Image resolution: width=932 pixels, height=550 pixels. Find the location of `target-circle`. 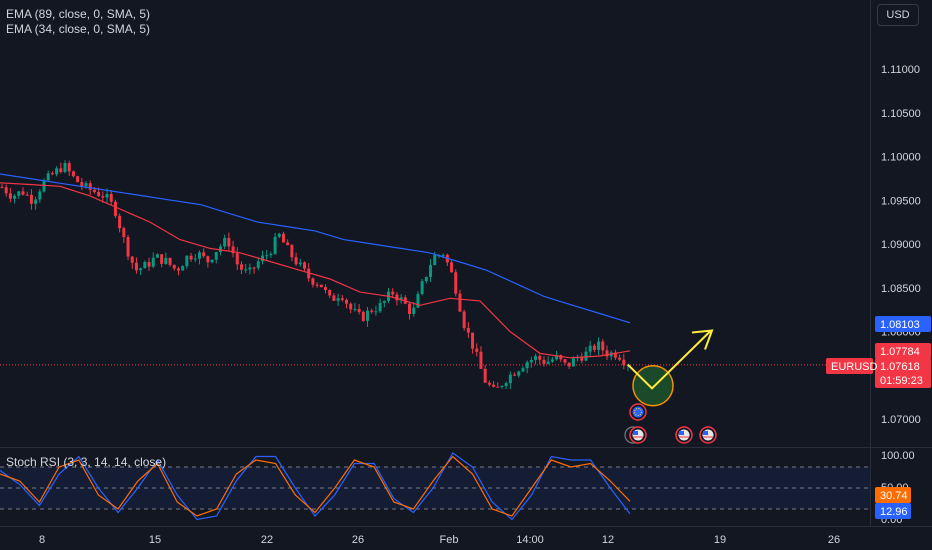

target-circle is located at coordinates (653, 386).